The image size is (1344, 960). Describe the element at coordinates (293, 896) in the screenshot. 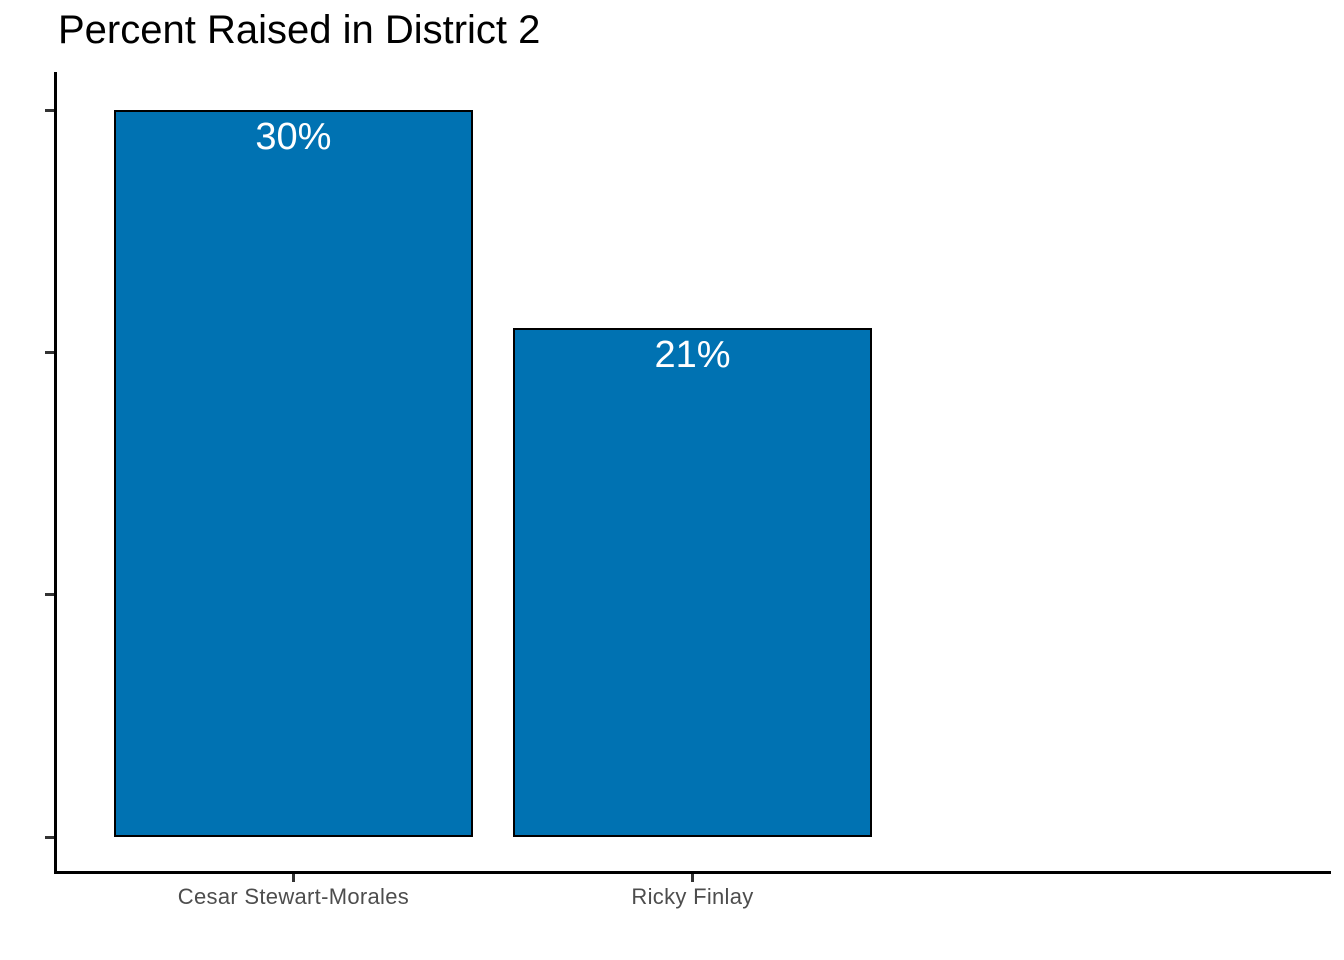

I see `x-axis-label: Cesar Stewart-Morales` at that location.